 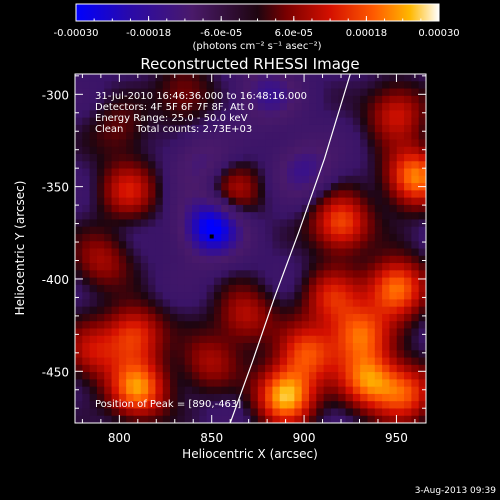 What do you see at coordinates (249, 64) in the screenshot?
I see `chart-title: Reconstructed RHESSI Image` at bounding box center [249, 64].